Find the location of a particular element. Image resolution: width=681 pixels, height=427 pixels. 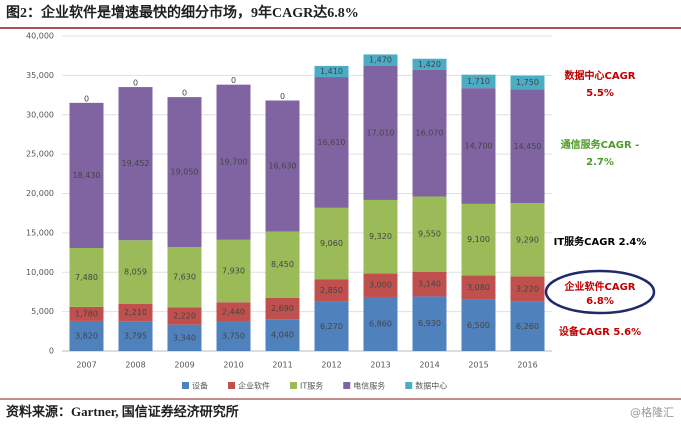

value-label: 3,750 is located at coordinates (233, 336).